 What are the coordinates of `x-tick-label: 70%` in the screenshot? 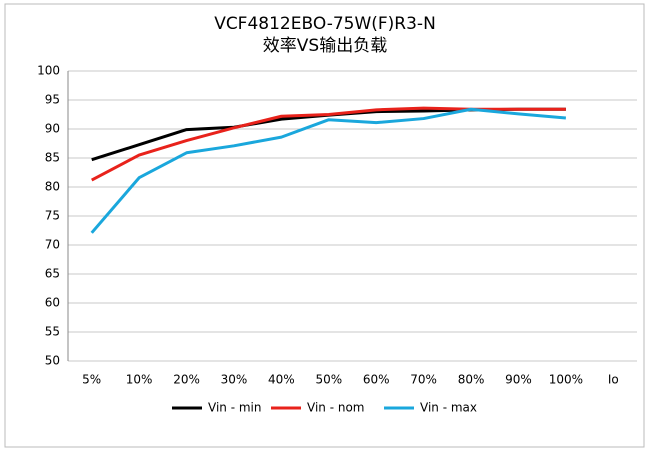 It's located at (423, 380).